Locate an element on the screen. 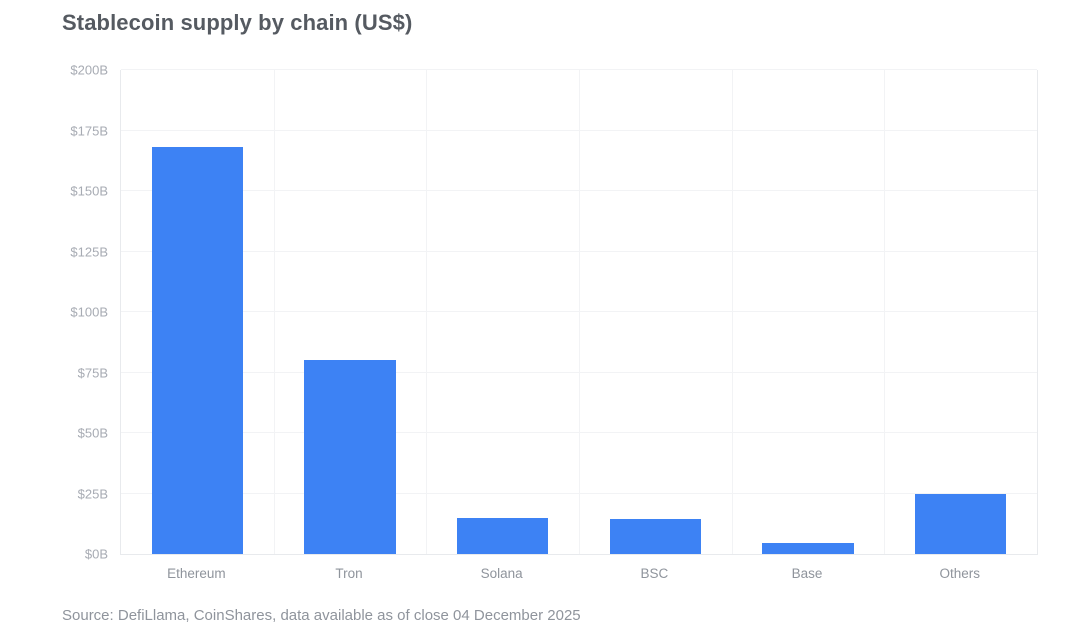 The height and width of the screenshot is (635, 1075). x-axis: Ethereum Tron Solana BSC Base Others is located at coordinates (578, 568).